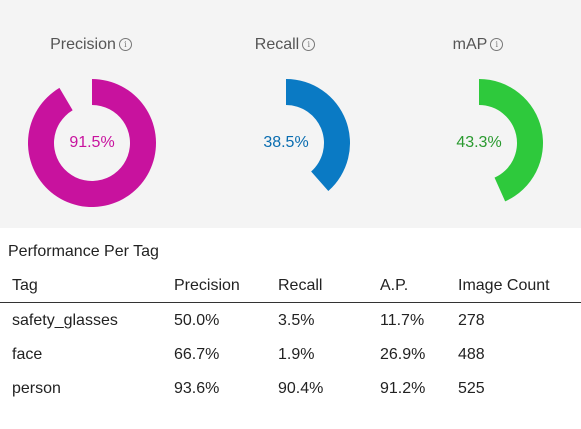 This screenshot has height=429, width=581. What do you see at coordinates (471, 354) in the screenshot?
I see `tag-image-count: 488` at bounding box center [471, 354].